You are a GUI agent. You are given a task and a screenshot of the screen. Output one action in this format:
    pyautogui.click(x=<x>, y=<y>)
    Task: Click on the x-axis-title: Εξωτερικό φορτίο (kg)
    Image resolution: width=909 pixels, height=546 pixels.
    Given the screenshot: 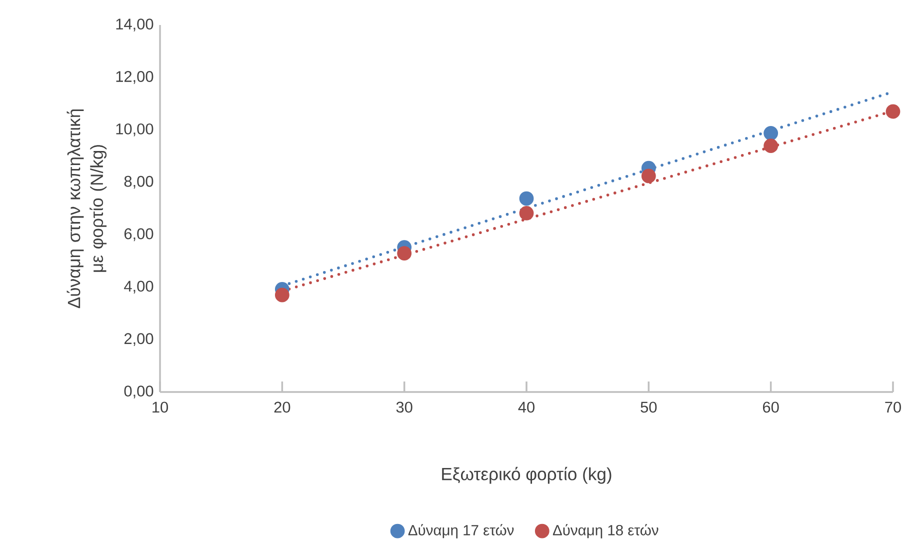 What is the action you would take?
    pyautogui.click(x=527, y=475)
    